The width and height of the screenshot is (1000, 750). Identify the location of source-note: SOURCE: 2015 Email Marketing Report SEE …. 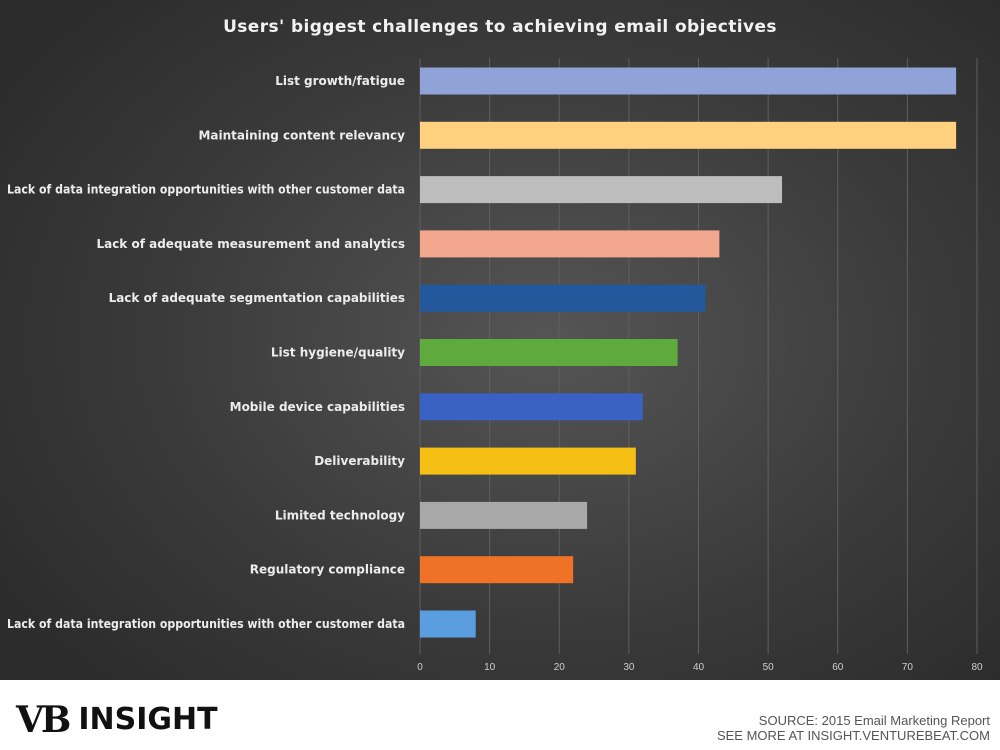
(853, 728).